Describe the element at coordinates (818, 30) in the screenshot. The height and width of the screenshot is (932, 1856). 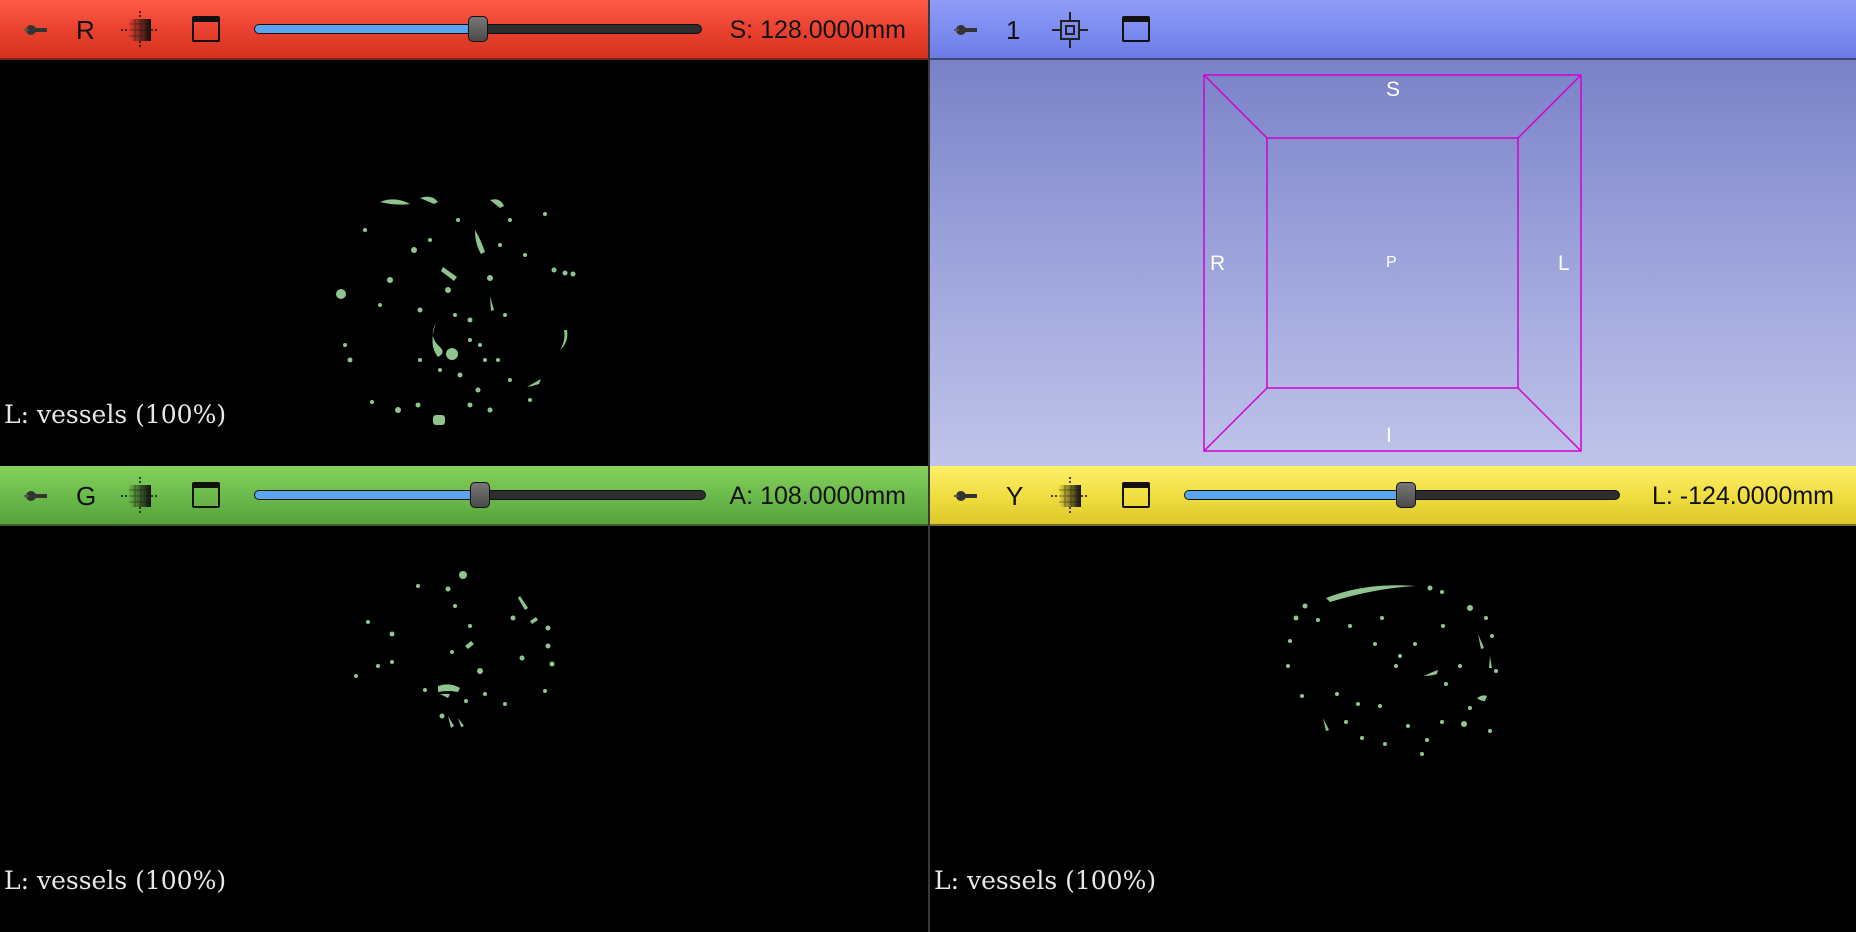
I see `slice-offset-value: S: 128.0000mm` at that location.